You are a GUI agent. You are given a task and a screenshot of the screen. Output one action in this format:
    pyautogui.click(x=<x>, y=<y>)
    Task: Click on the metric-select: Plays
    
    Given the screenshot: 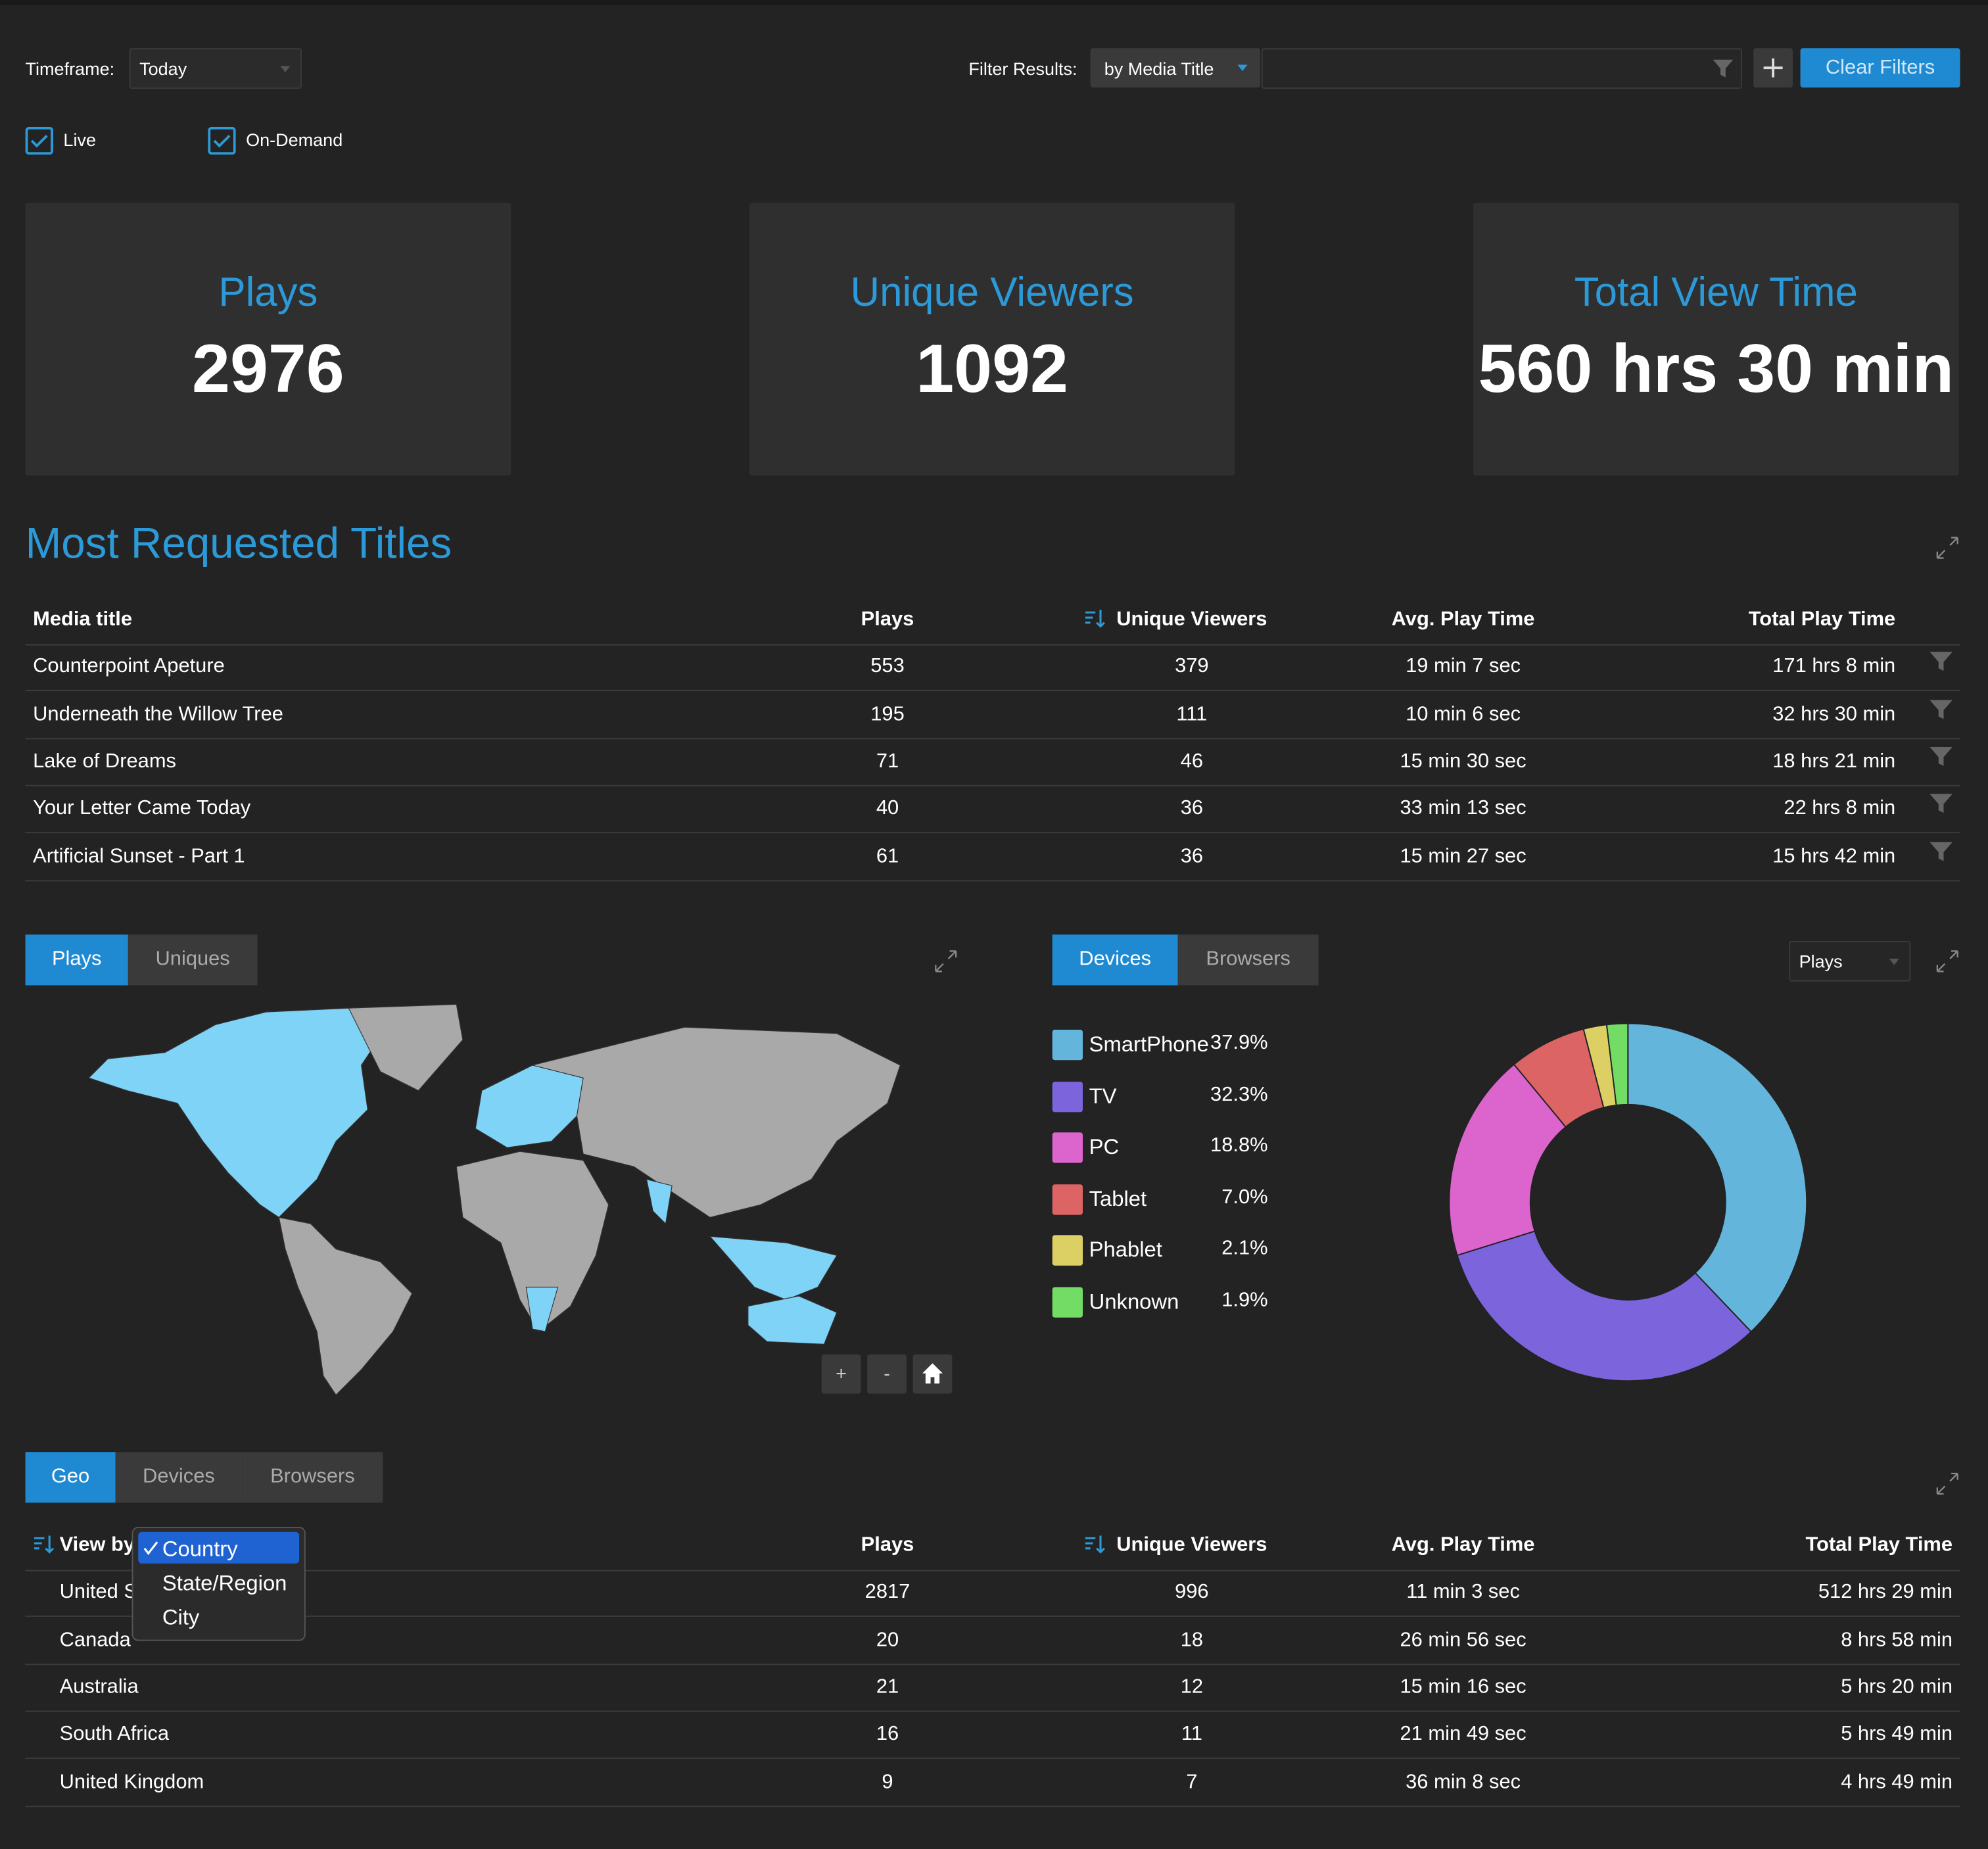 What is the action you would take?
    pyautogui.click(x=1850, y=961)
    